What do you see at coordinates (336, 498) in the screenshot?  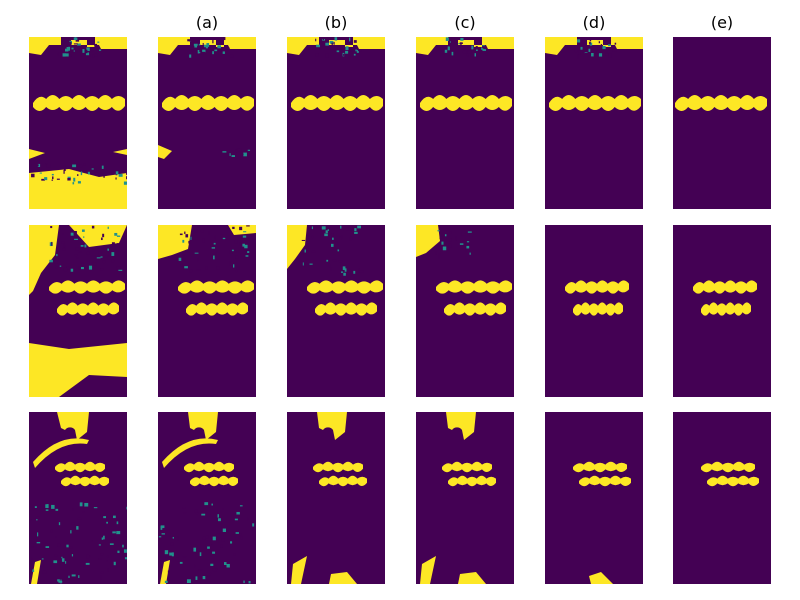 I see `panel-bg` at bounding box center [336, 498].